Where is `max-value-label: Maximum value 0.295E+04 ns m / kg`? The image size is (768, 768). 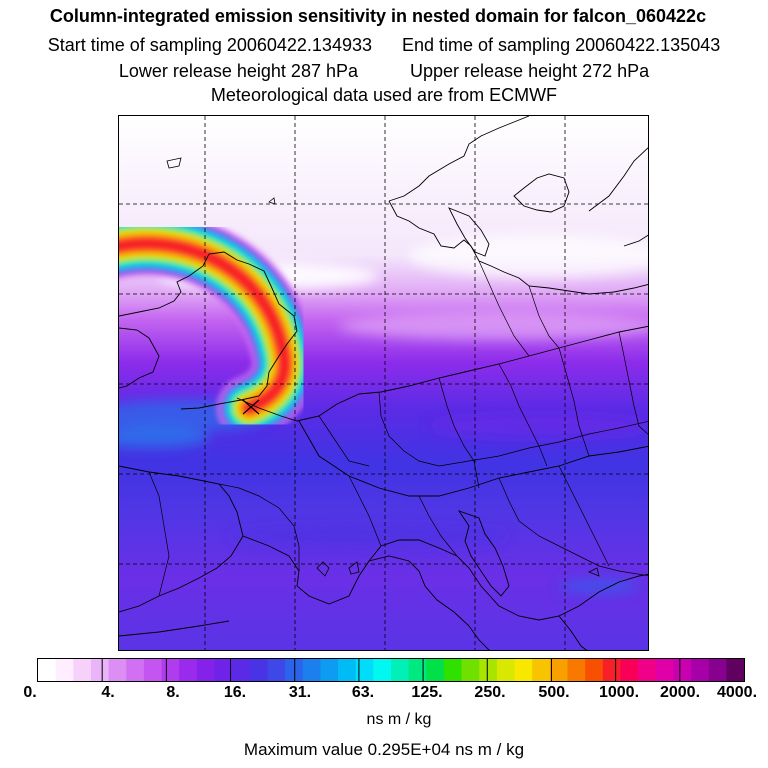 max-value-label: Maximum value 0.295E+04 ns m / kg is located at coordinates (384, 749).